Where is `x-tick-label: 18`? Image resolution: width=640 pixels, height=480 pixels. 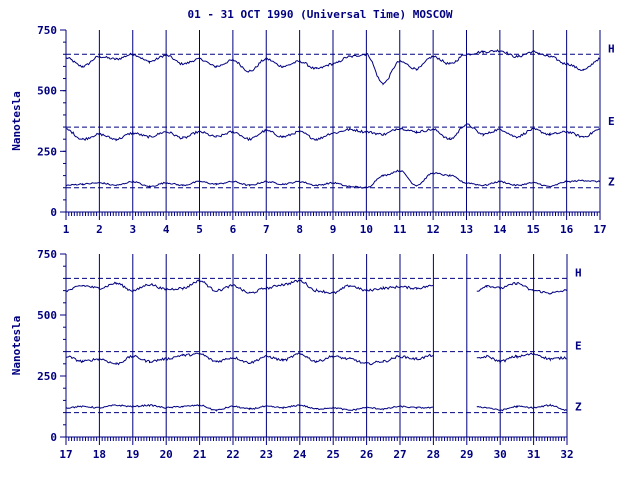 x-tick-label: 18 is located at coordinates (99, 454).